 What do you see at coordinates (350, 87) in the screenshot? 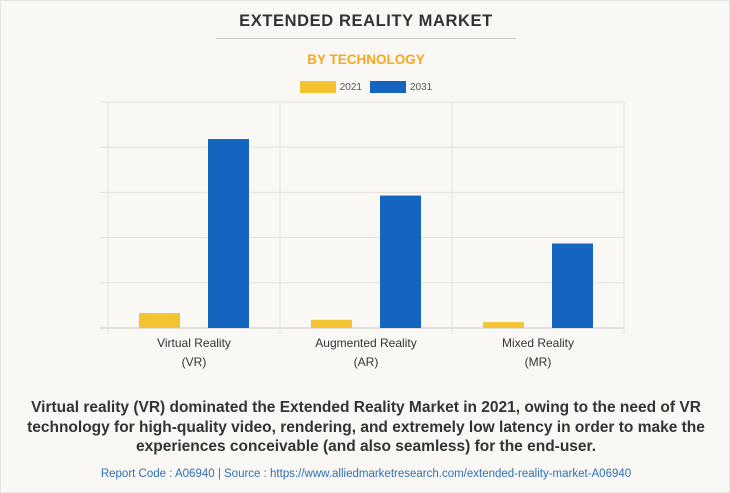
I see `legend-label-2021: 2021` at bounding box center [350, 87].